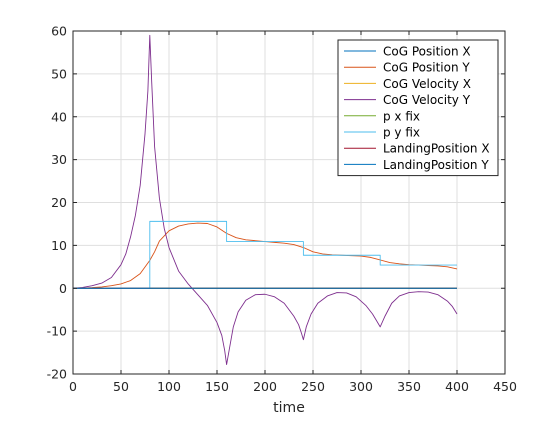  I want to click on y-tick-label: 0, so click(63, 288).